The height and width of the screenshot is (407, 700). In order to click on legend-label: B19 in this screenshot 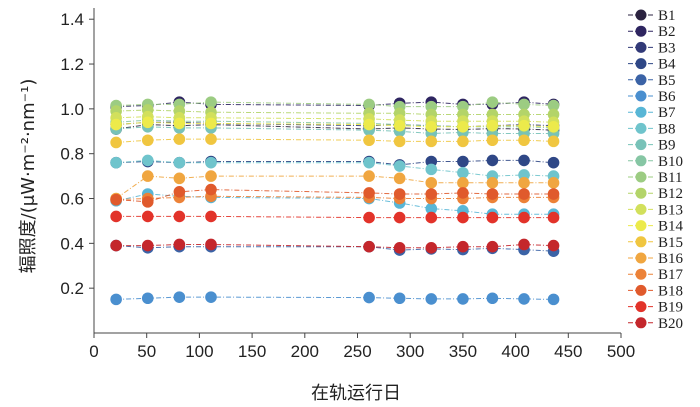, I will do `click(670, 308)`.